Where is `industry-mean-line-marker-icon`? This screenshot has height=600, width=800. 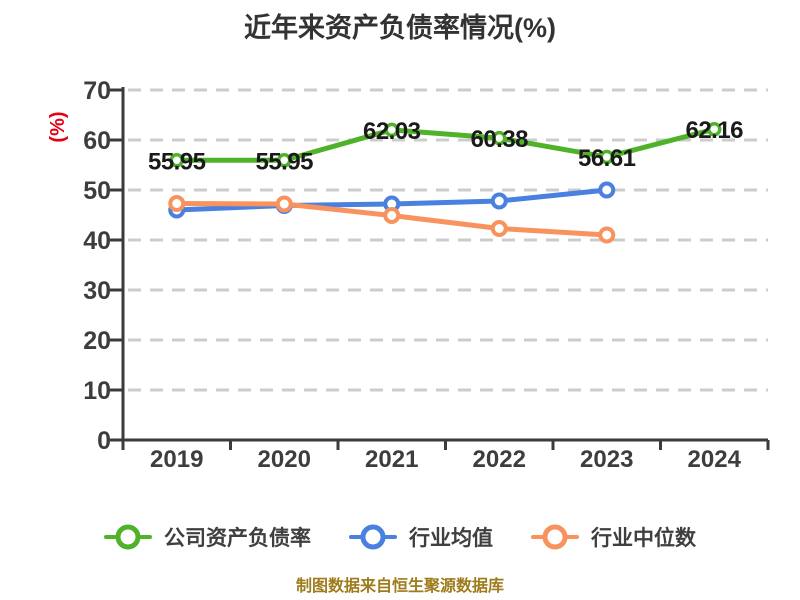
industry-mean-line-marker-icon is located at coordinates (373, 537).